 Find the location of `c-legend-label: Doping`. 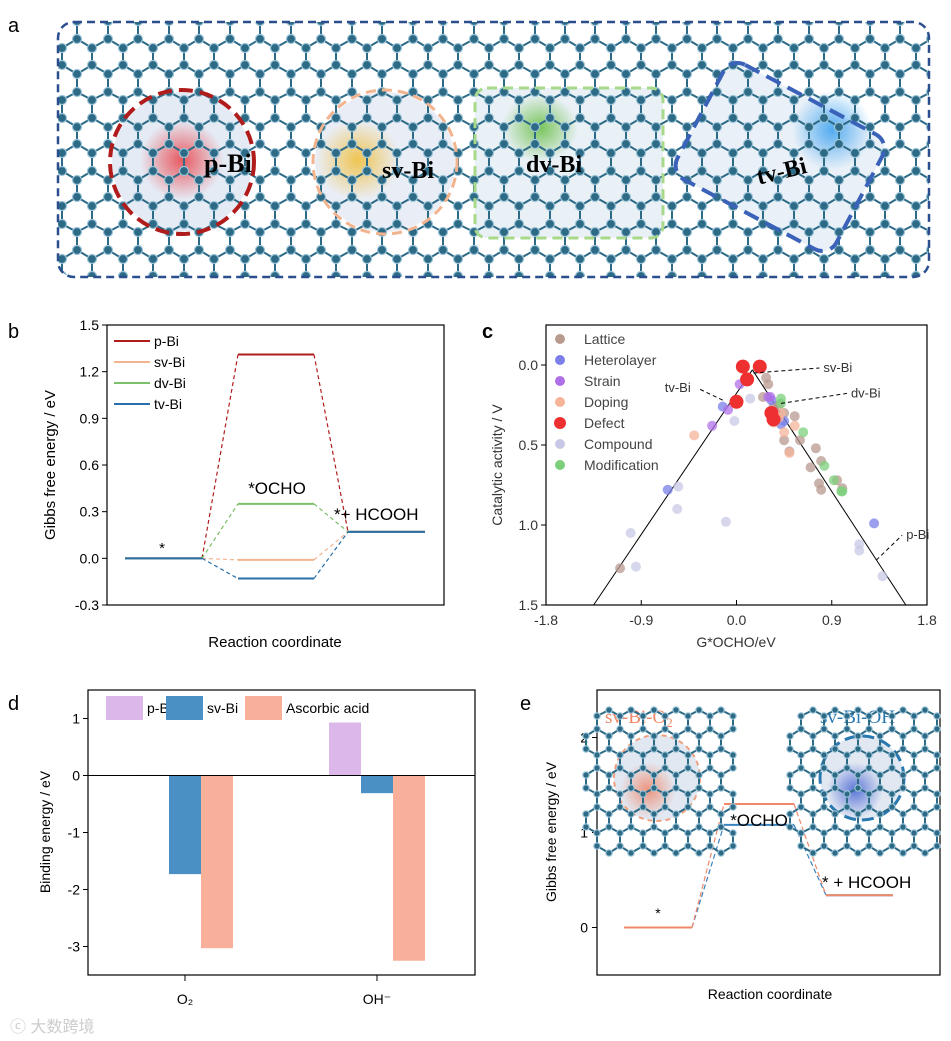

c-legend-label: Doping is located at coordinates (606, 402).